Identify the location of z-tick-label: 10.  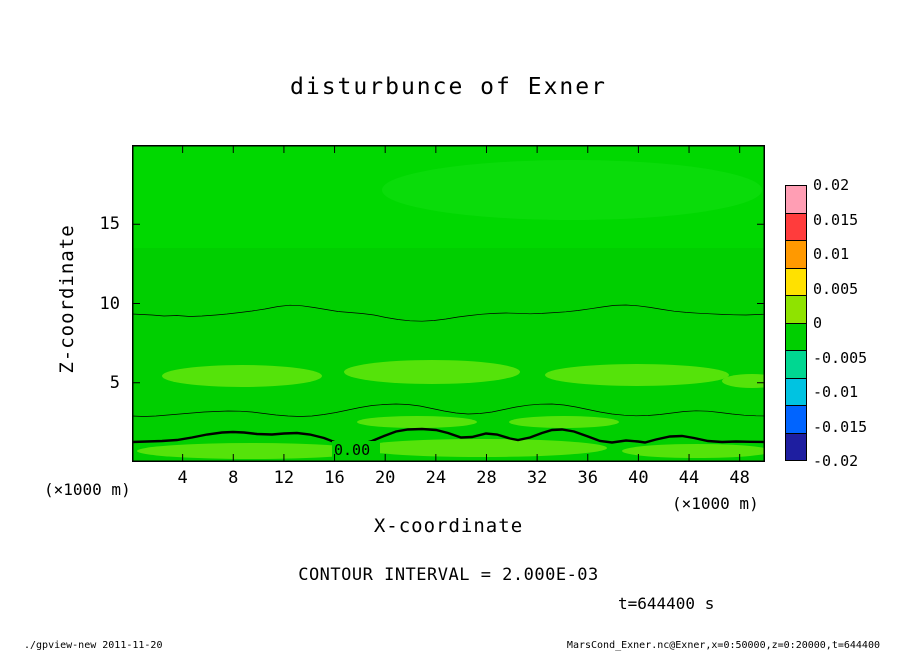
(109, 303).